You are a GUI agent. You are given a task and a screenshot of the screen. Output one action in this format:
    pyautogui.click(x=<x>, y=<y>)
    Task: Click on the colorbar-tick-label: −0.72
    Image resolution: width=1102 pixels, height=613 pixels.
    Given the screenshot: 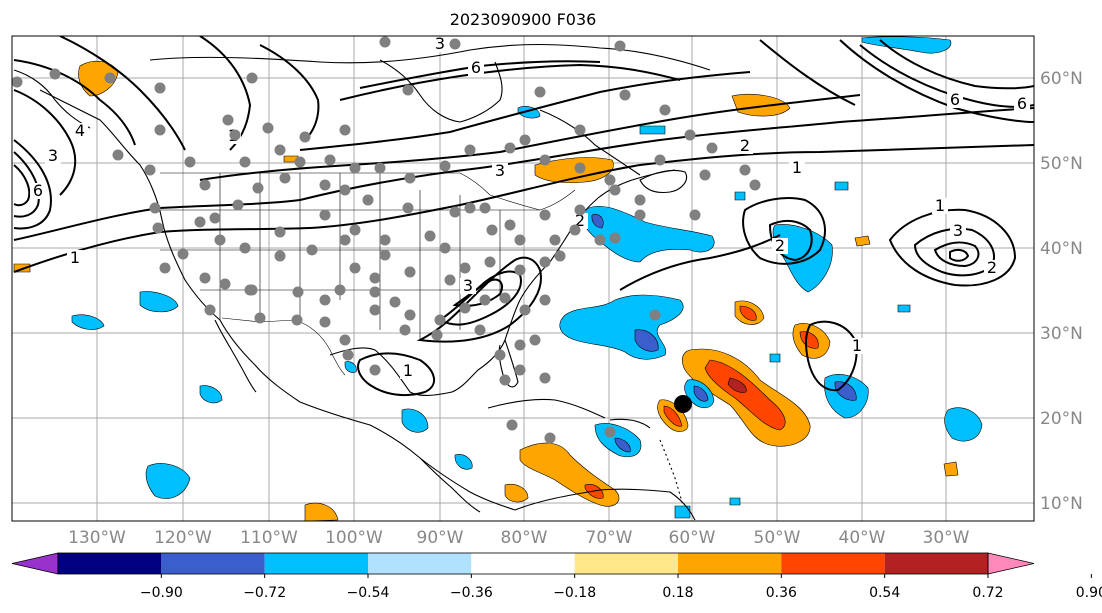 What is the action you would take?
    pyautogui.click(x=264, y=593)
    